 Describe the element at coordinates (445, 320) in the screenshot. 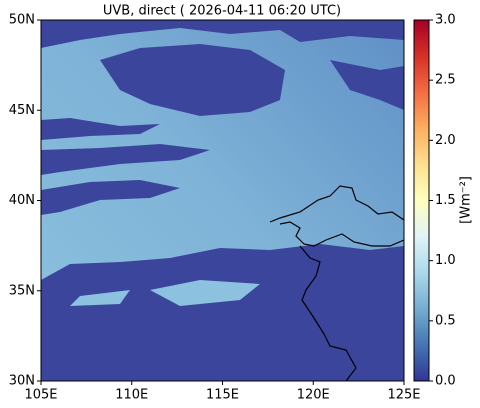

I see `colorbar-tick-label: 0.5` at that location.